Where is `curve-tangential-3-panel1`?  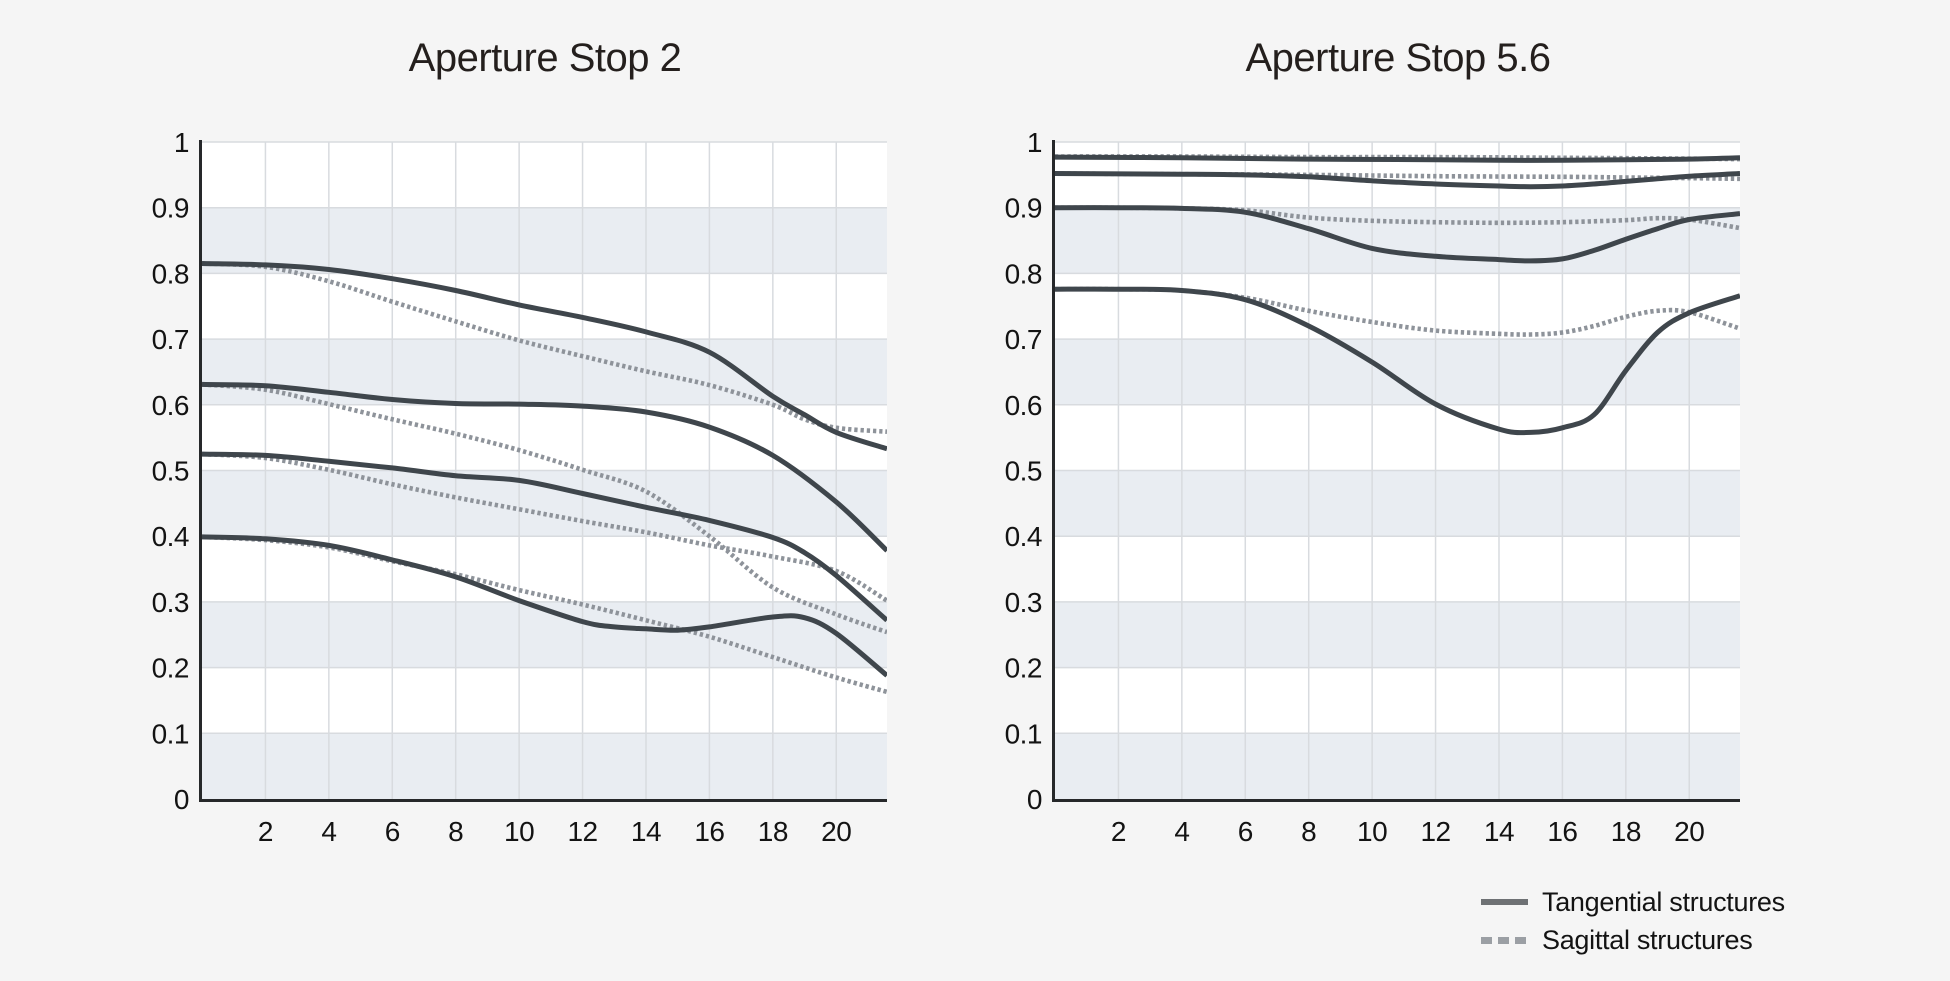 curve-tangential-3-panel1 is located at coordinates (544, 537).